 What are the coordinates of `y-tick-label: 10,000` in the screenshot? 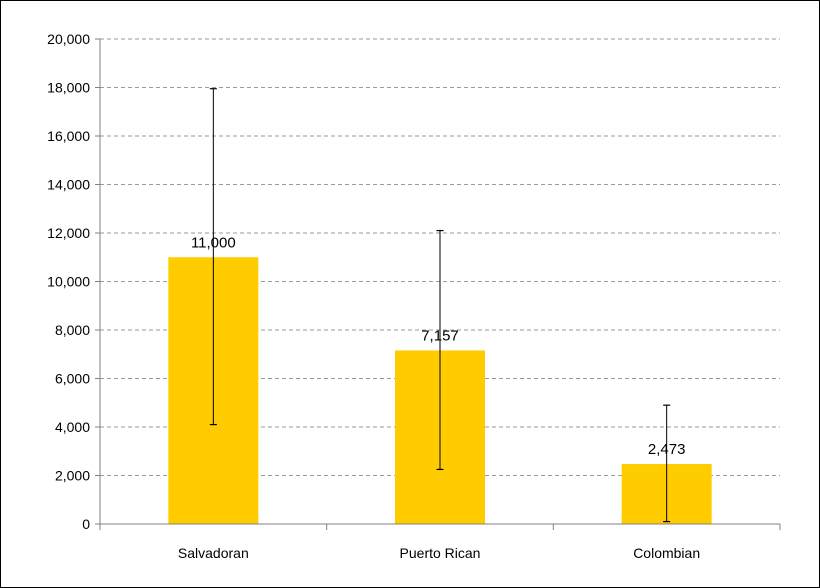 It's located at (68, 282).